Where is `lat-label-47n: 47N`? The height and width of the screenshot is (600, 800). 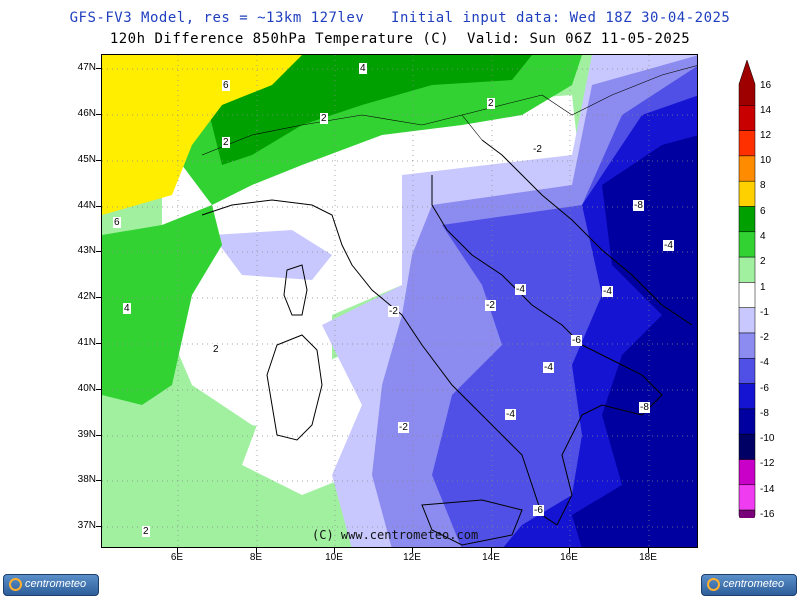 lat-label-47n: 47N is located at coordinates (86, 67).